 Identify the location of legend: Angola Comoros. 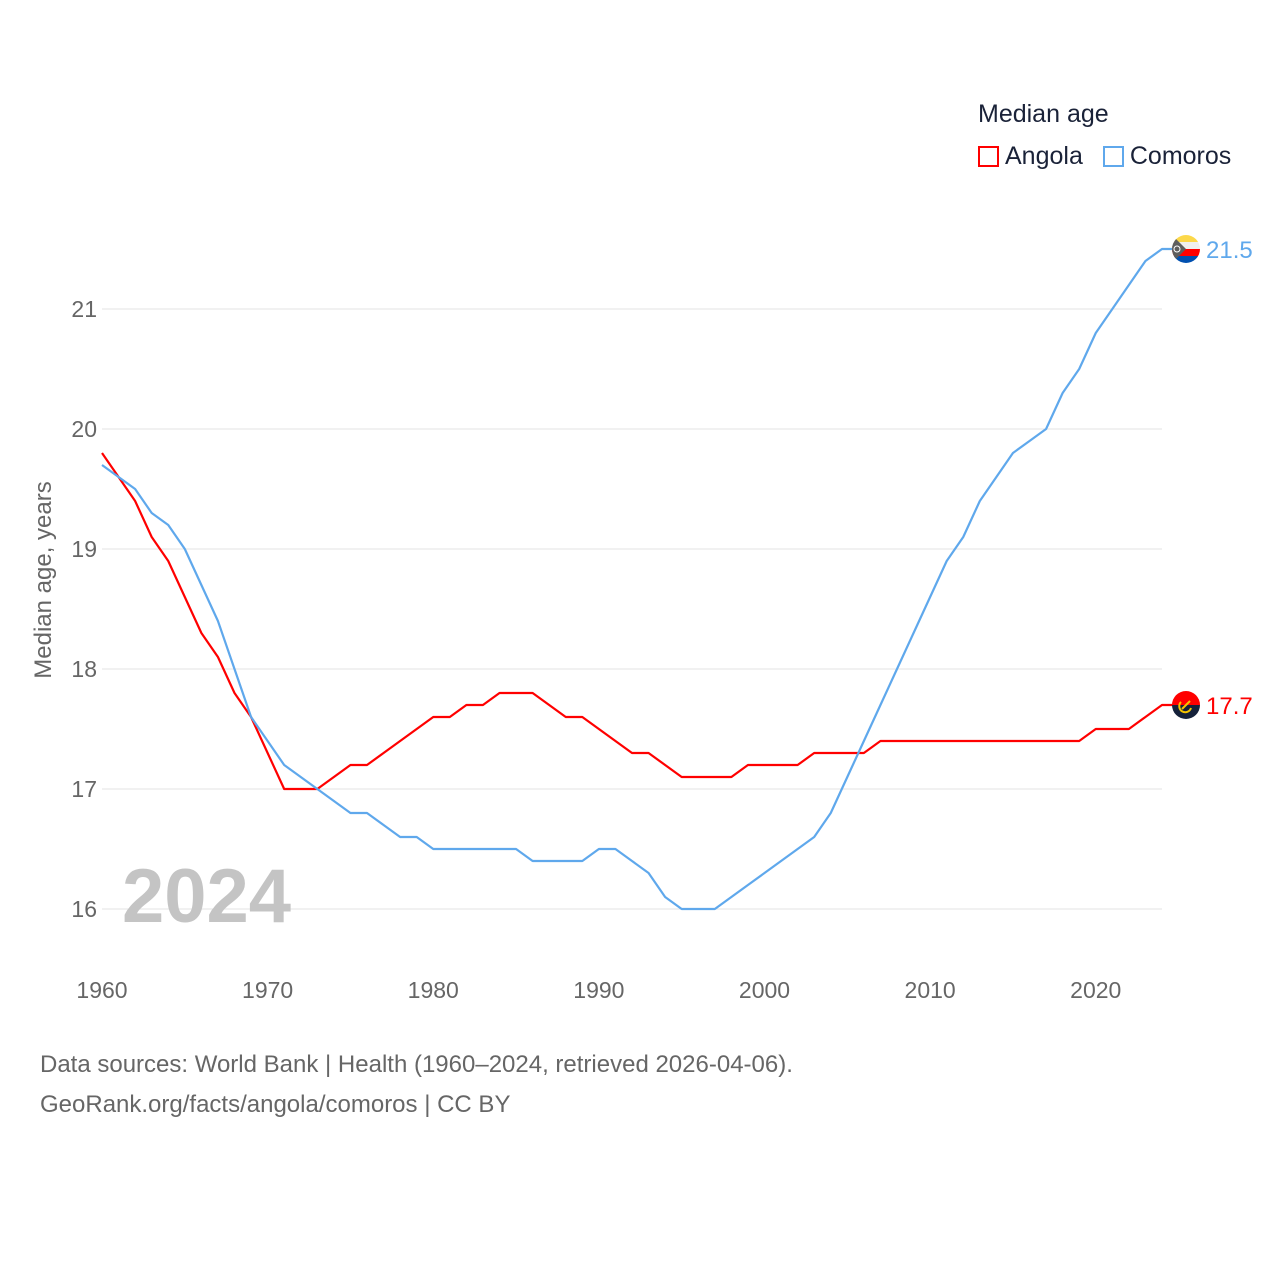
(1114, 156).